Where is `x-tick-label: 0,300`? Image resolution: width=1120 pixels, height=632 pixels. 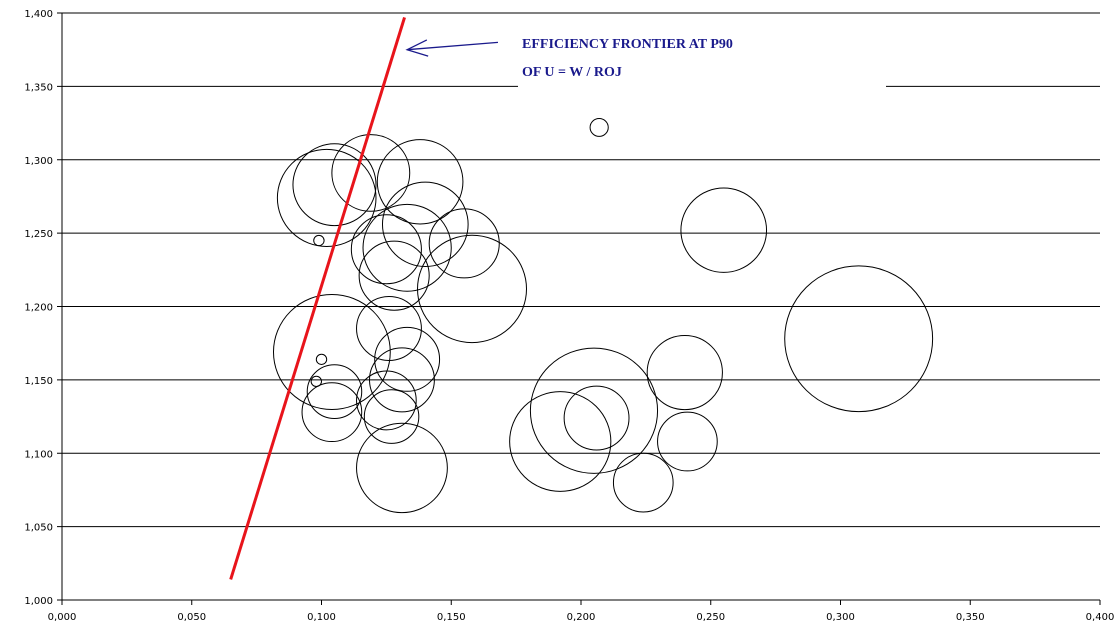
x-tick-label: 0,300 is located at coordinates (840, 617).